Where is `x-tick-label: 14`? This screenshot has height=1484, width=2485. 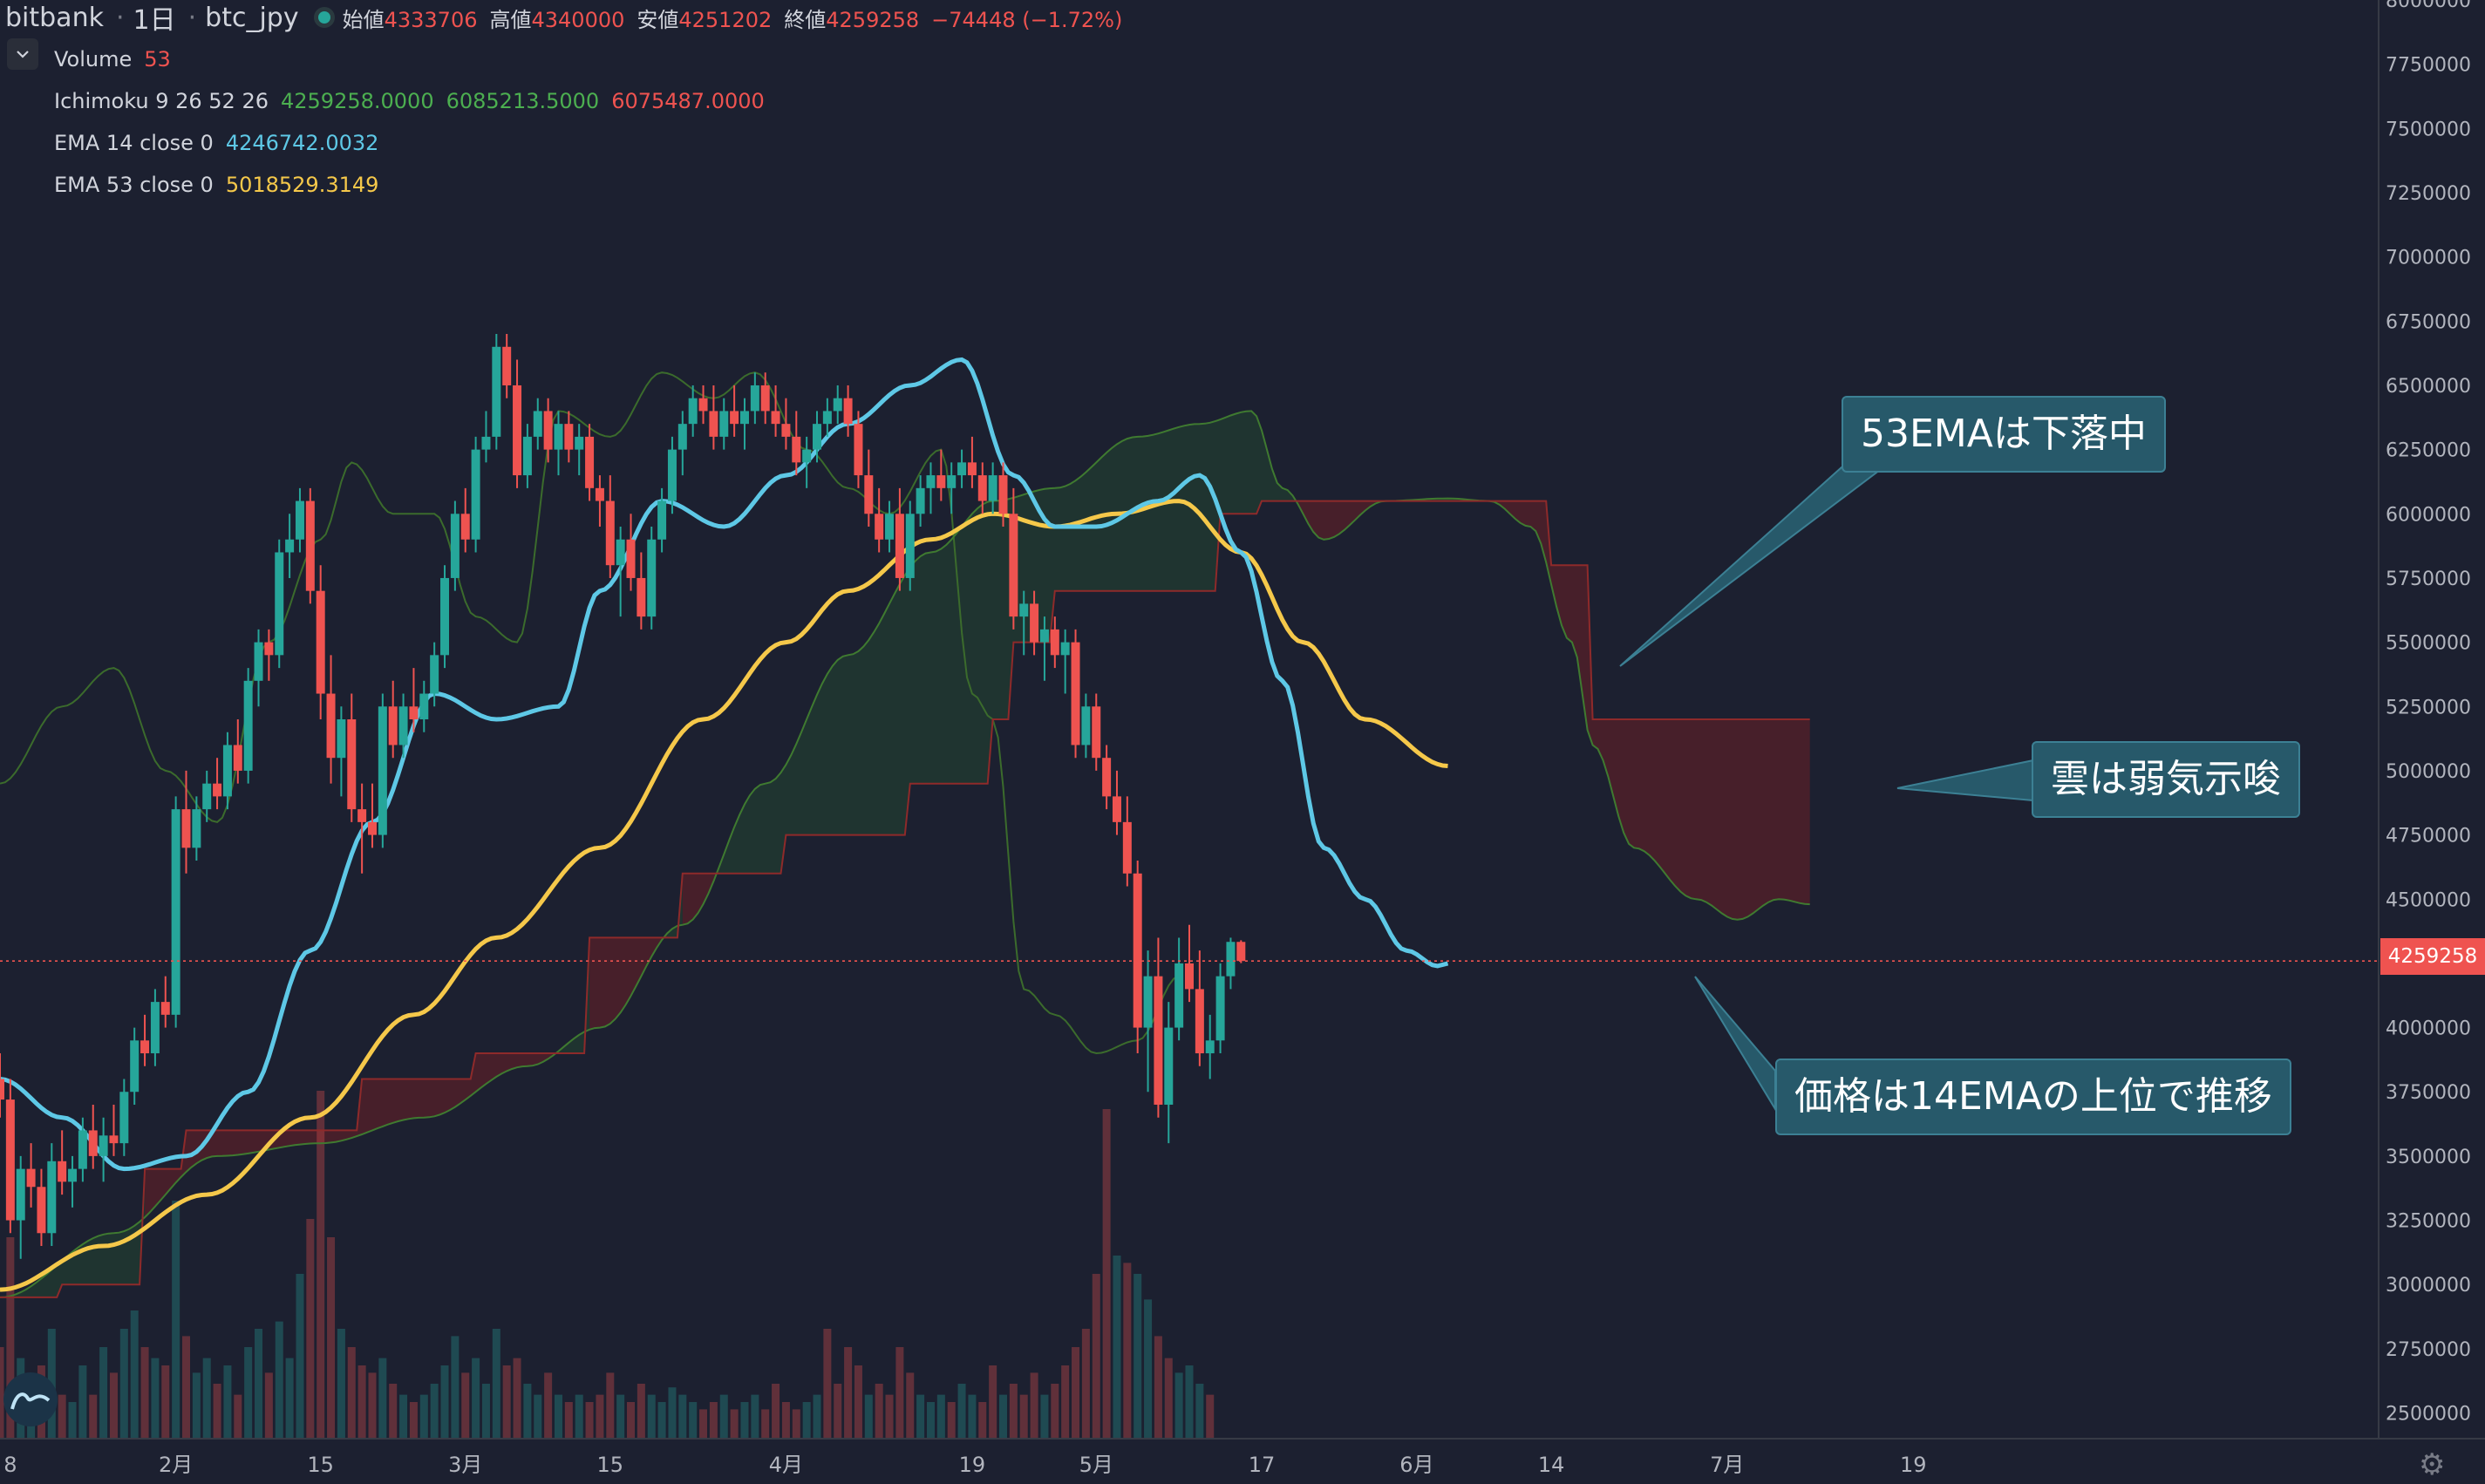
x-tick-label: 14 is located at coordinates (1551, 1465).